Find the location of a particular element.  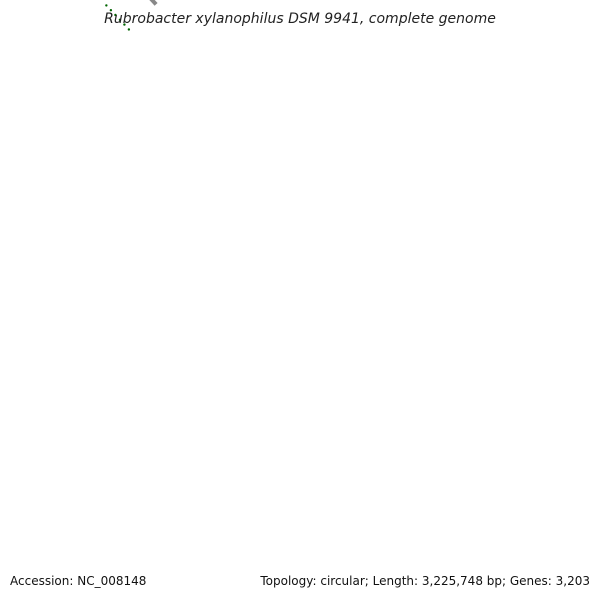

minor-tick-layer is located at coordinates (118, 17).